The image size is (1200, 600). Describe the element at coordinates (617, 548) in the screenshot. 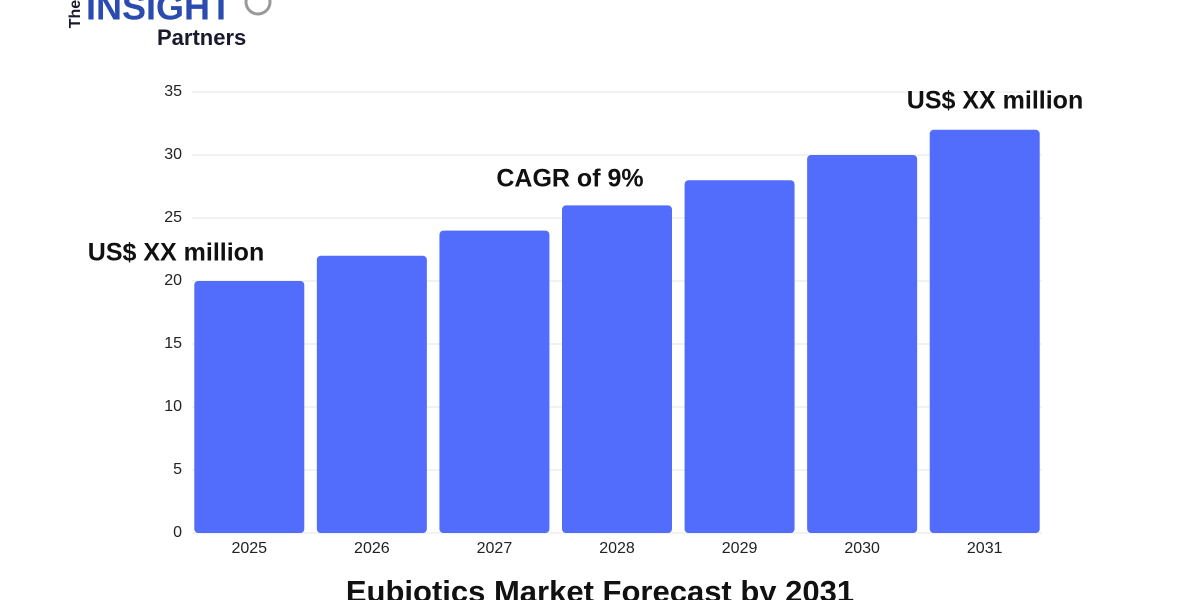

I see `x-tick-label: 2028` at that location.